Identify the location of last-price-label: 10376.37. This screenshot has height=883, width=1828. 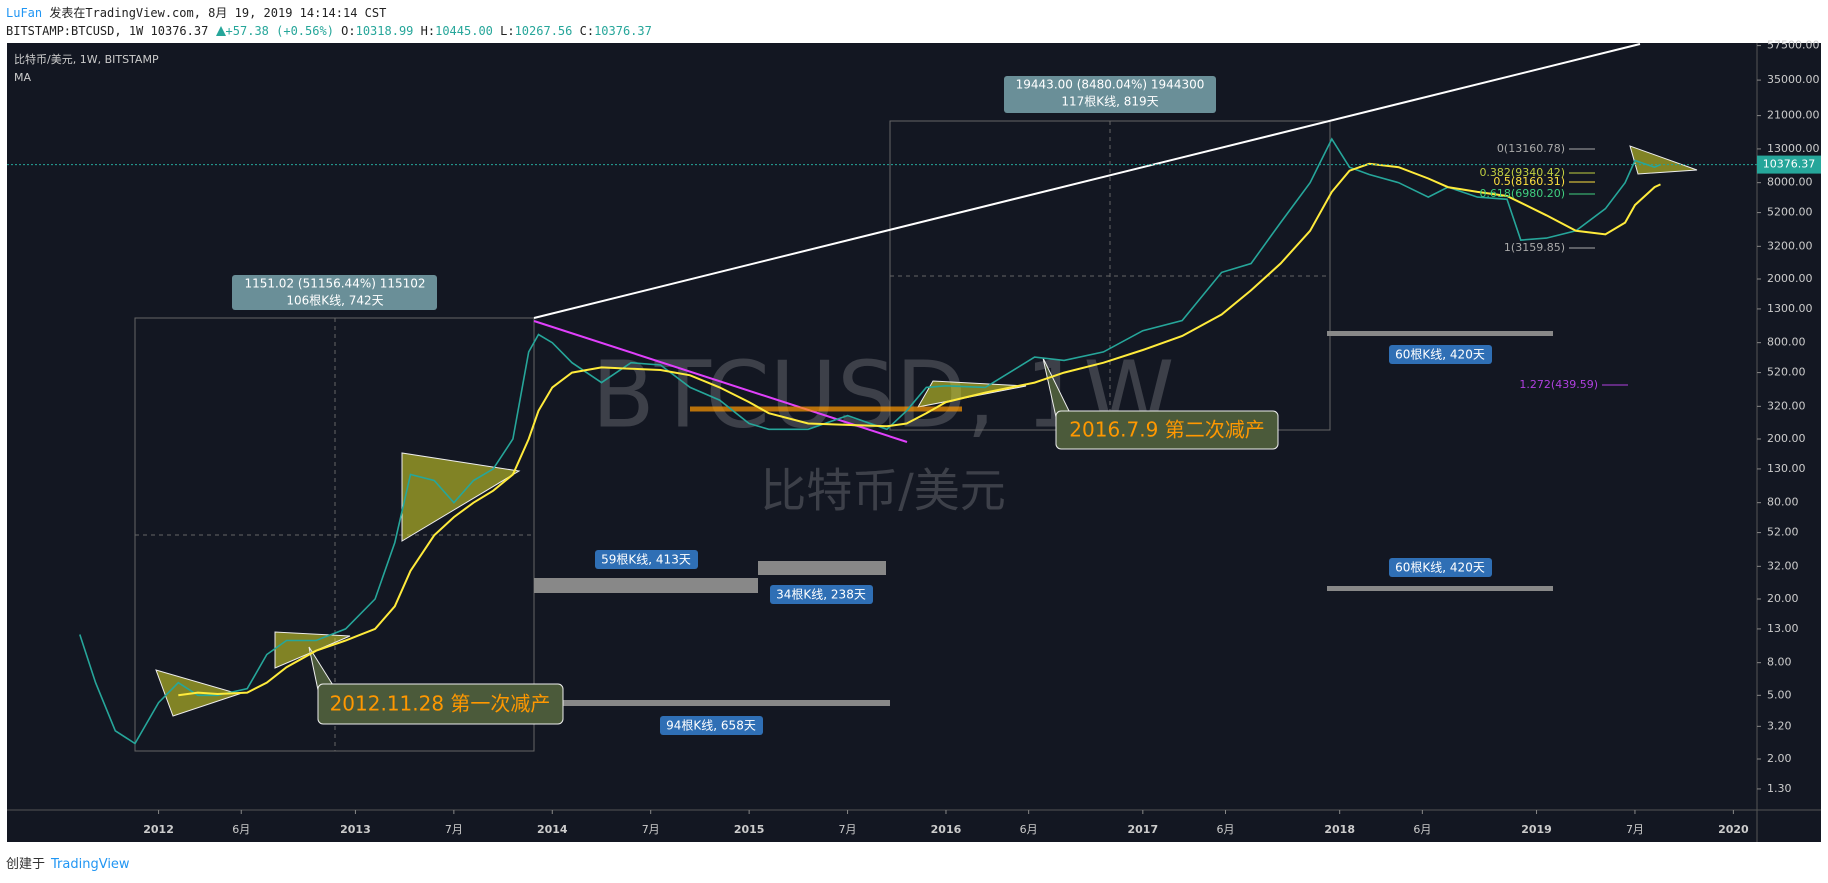
(1789, 164).